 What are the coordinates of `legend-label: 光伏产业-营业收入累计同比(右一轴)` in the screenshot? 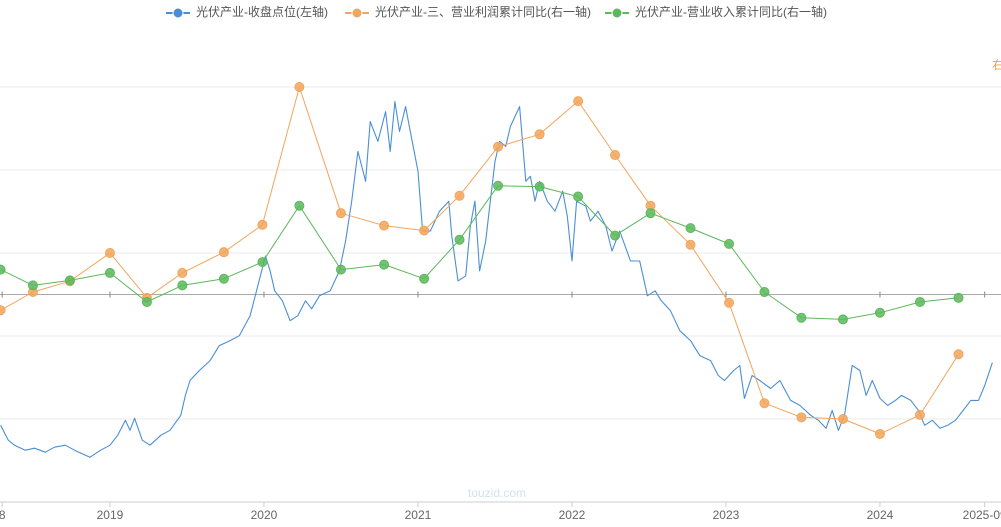 It's located at (731, 11).